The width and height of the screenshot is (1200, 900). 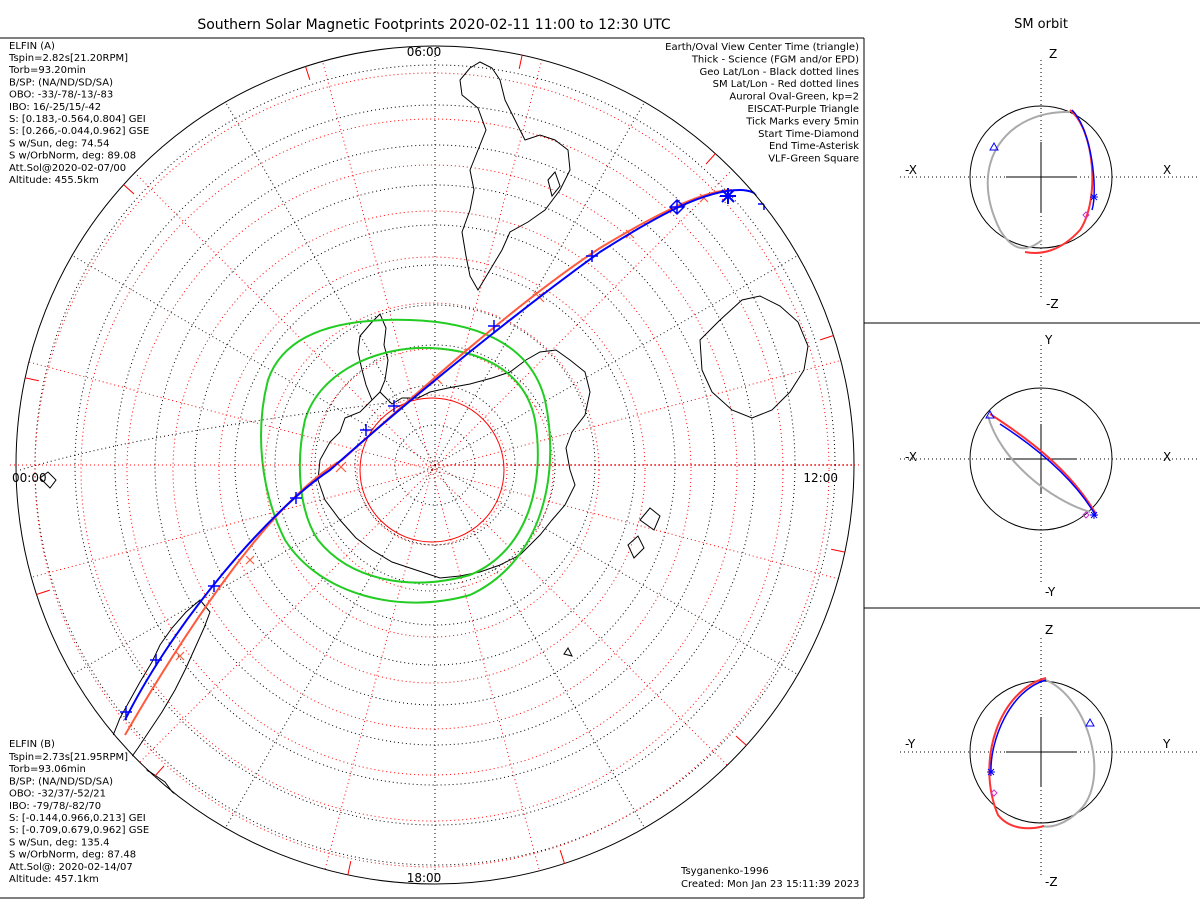 I want to click on info-line: Tspin=2.73s[21.95RPM], so click(x=68, y=757).